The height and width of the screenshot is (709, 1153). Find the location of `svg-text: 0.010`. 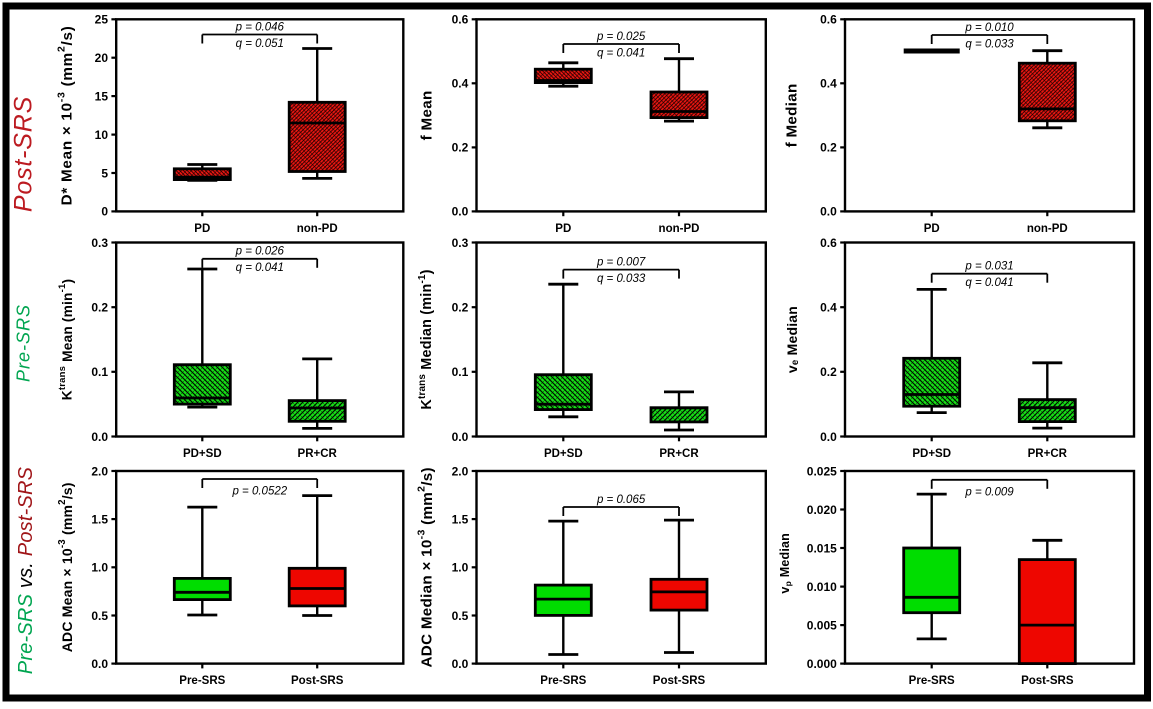

svg-text: 0.010 is located at coordinates (822, 587).